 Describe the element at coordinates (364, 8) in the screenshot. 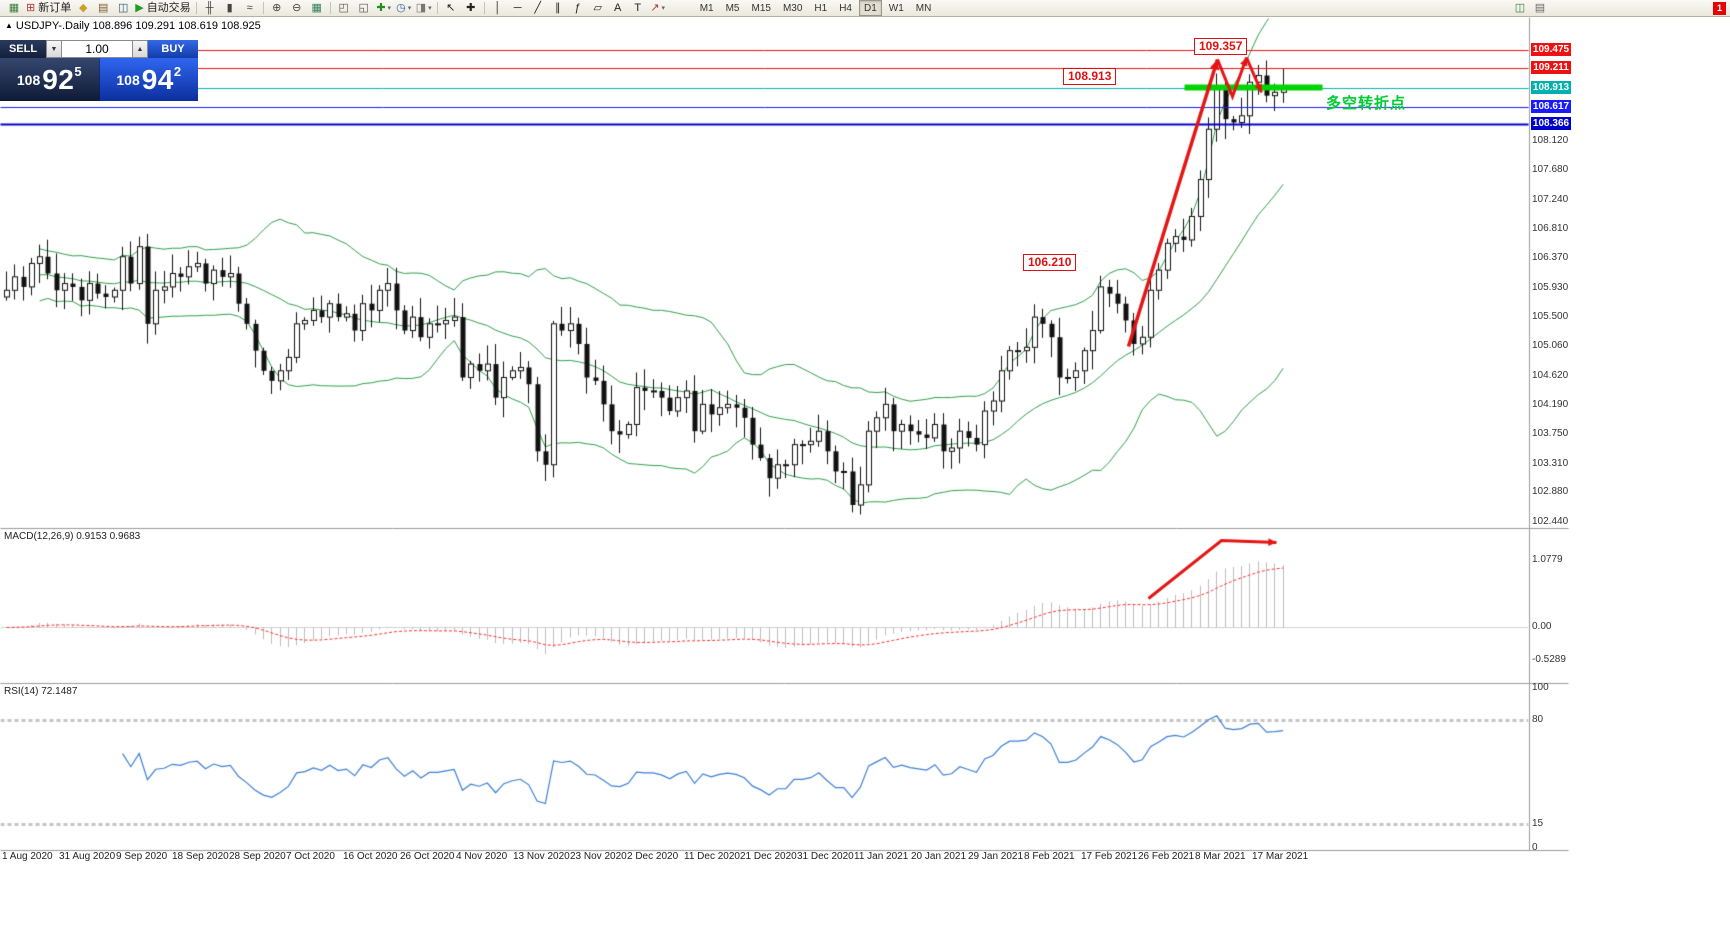

I see `arrange-windows-button: ◱` at that location.